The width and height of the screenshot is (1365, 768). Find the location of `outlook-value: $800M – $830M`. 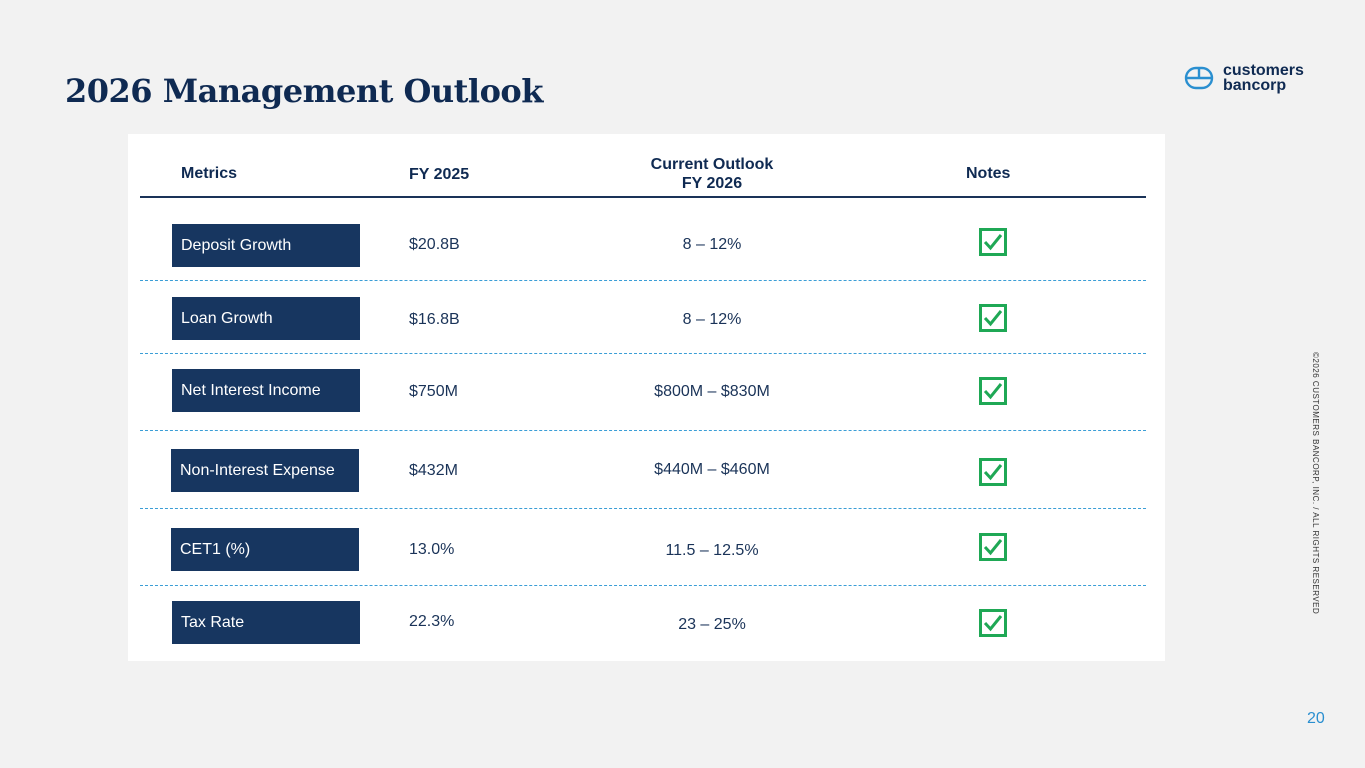

outlook-value: $800M – $830M is located at coordinates (712, 391).